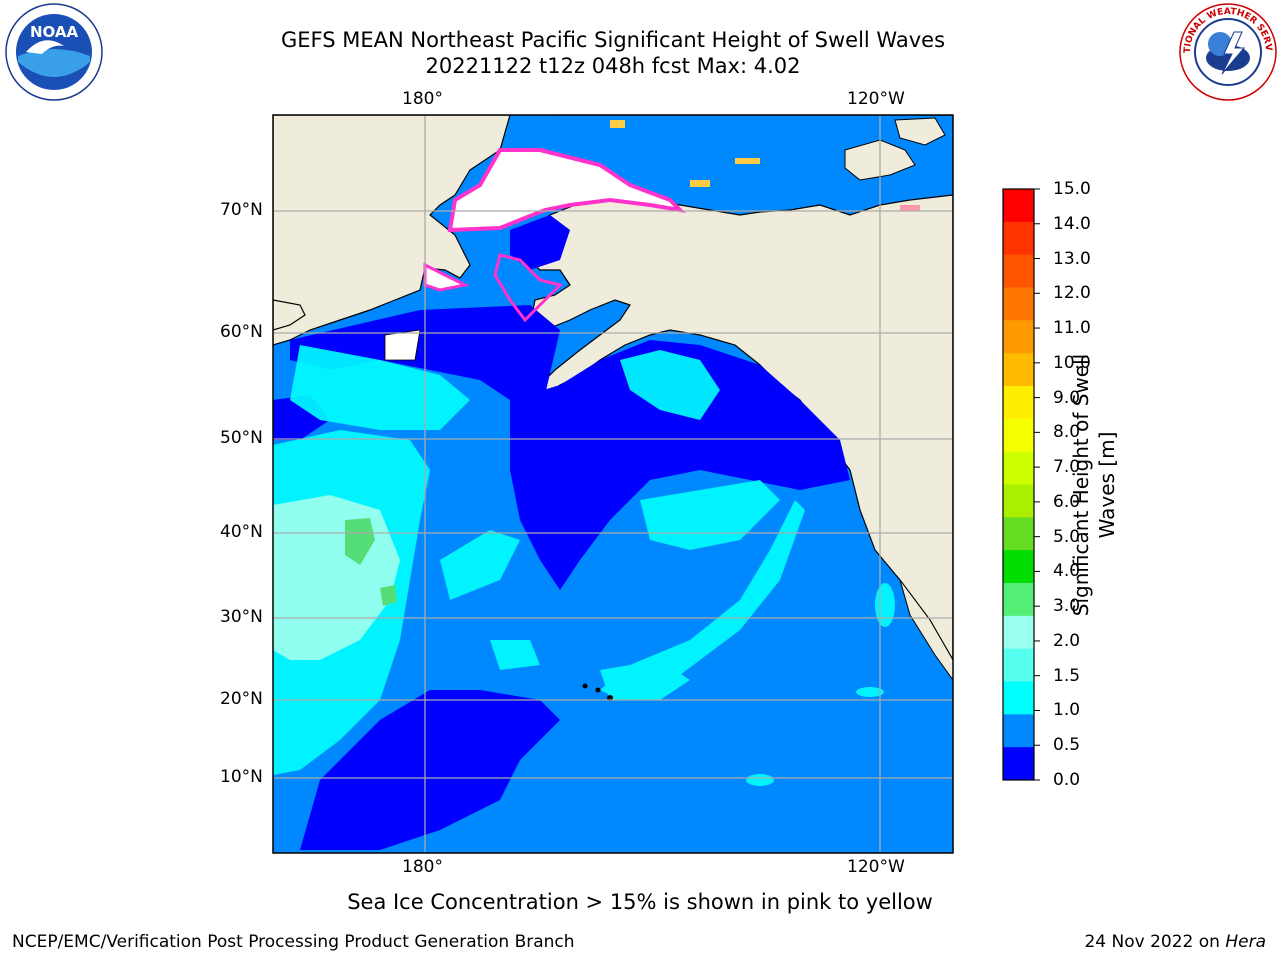  Describe the element at coordinates (613, 66) in the screenshot. I see `map-subtitle: 20221122 t12z 048h fcst Max: 4.02` at that location.